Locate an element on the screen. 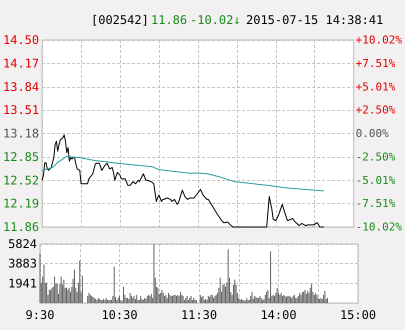  x-tick-label: 14:00 is located at coordinates (278, 315).